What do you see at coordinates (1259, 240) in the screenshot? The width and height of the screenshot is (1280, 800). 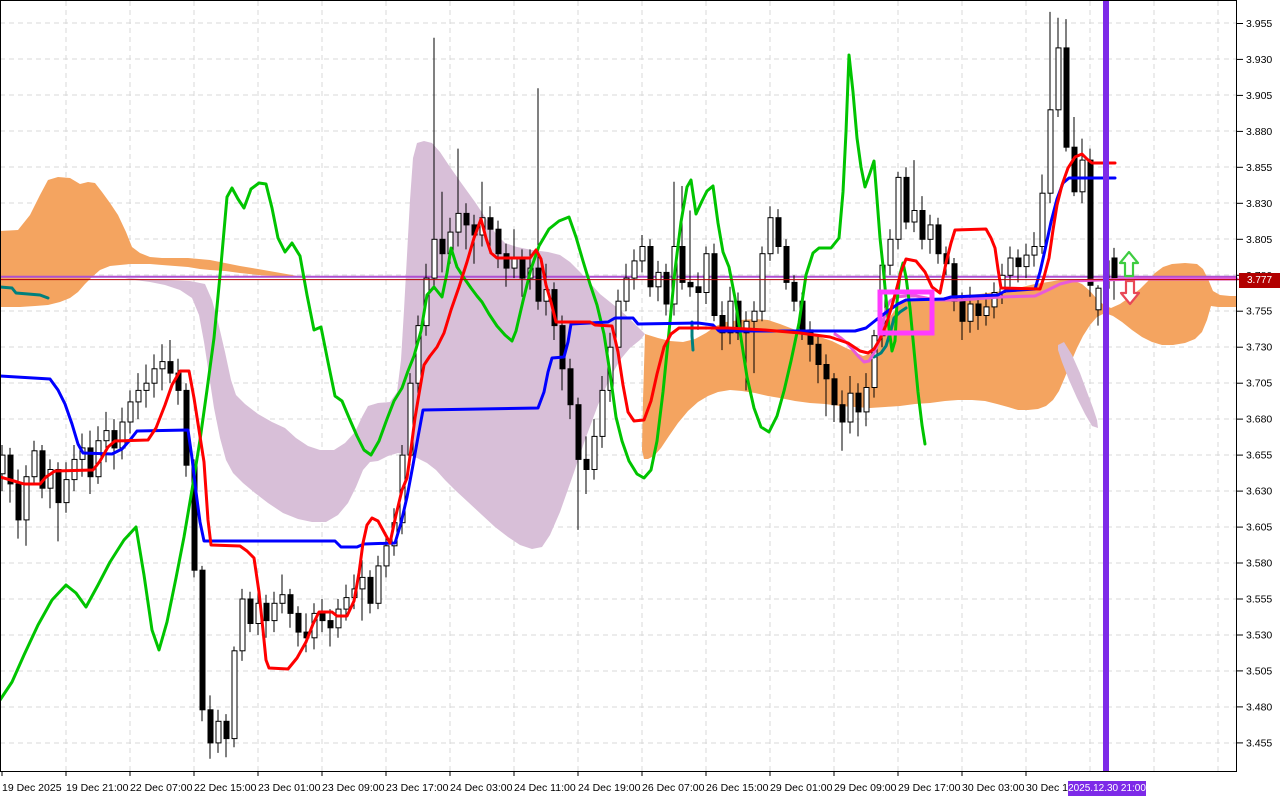 I see `price-tick-label: 3.805` at bounding box center [1259, 240].